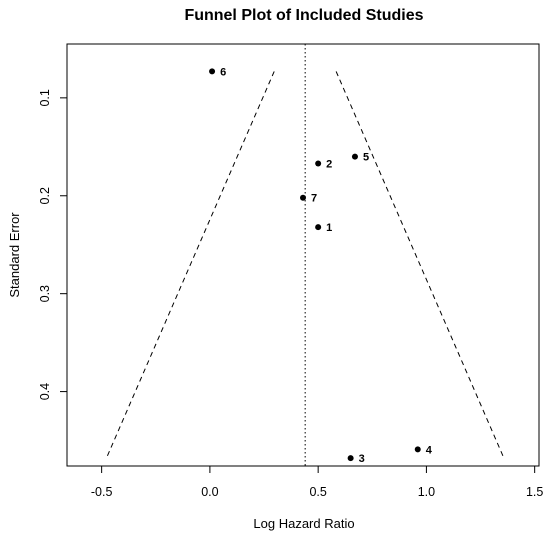  What do you see at coordinates (45, 391) in the screenshot?
I see `y-tick-label: 0.4` at bounding box center [45, 391].